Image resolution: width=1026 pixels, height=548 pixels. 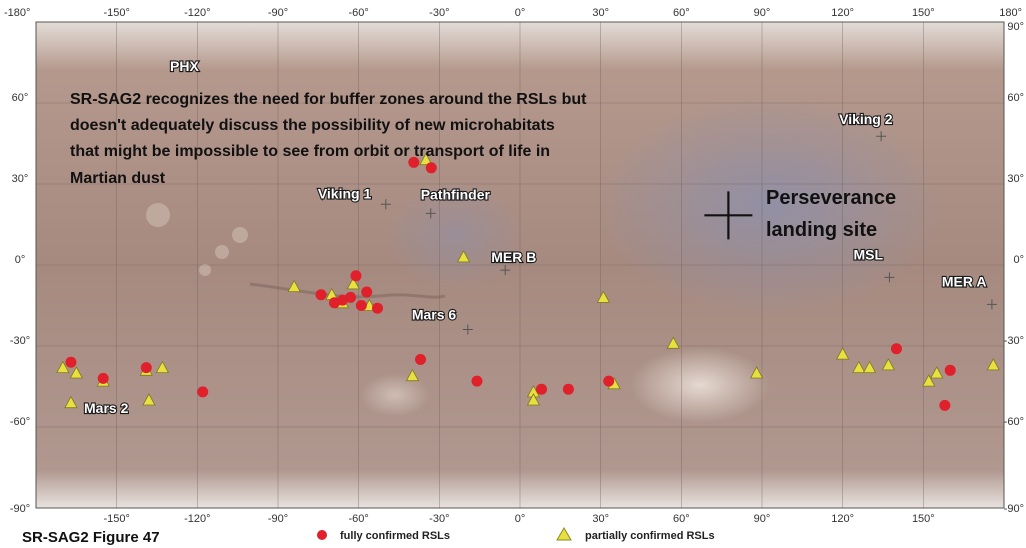 What do you see at coordinates (116, 13) in the screenshot?
I see `top-longitude-tick: -150°` at bounding box center [116, 13].